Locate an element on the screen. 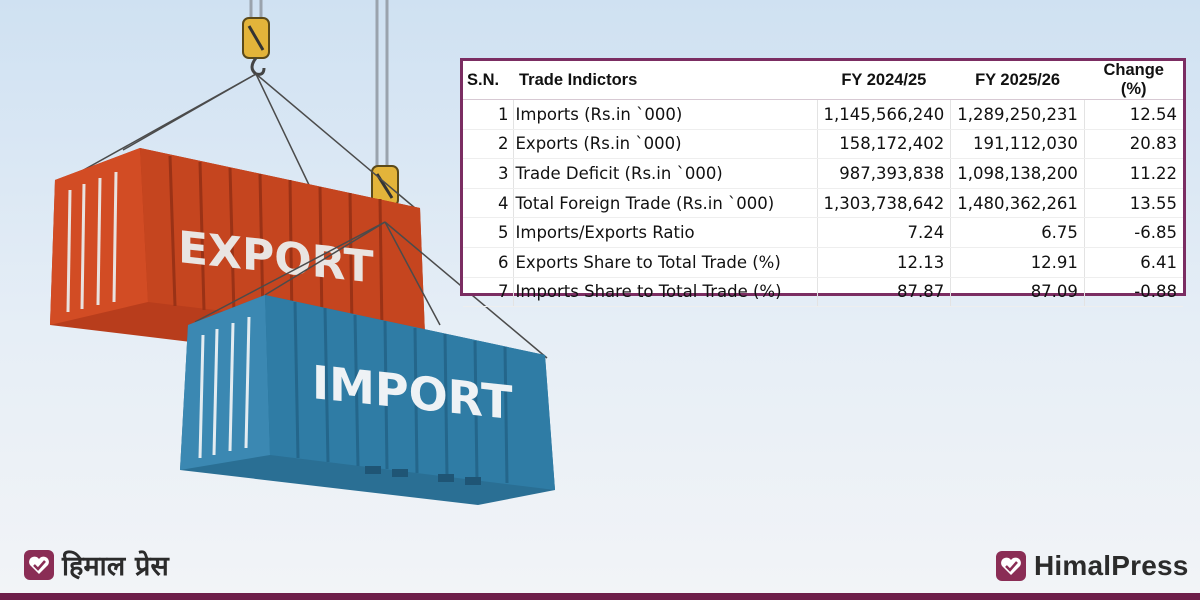 Image resolution: width=1200 pixels, height=600 pixels. cell-indicator: Imports (Rs.in `000) is located at coordinates (665, 114).